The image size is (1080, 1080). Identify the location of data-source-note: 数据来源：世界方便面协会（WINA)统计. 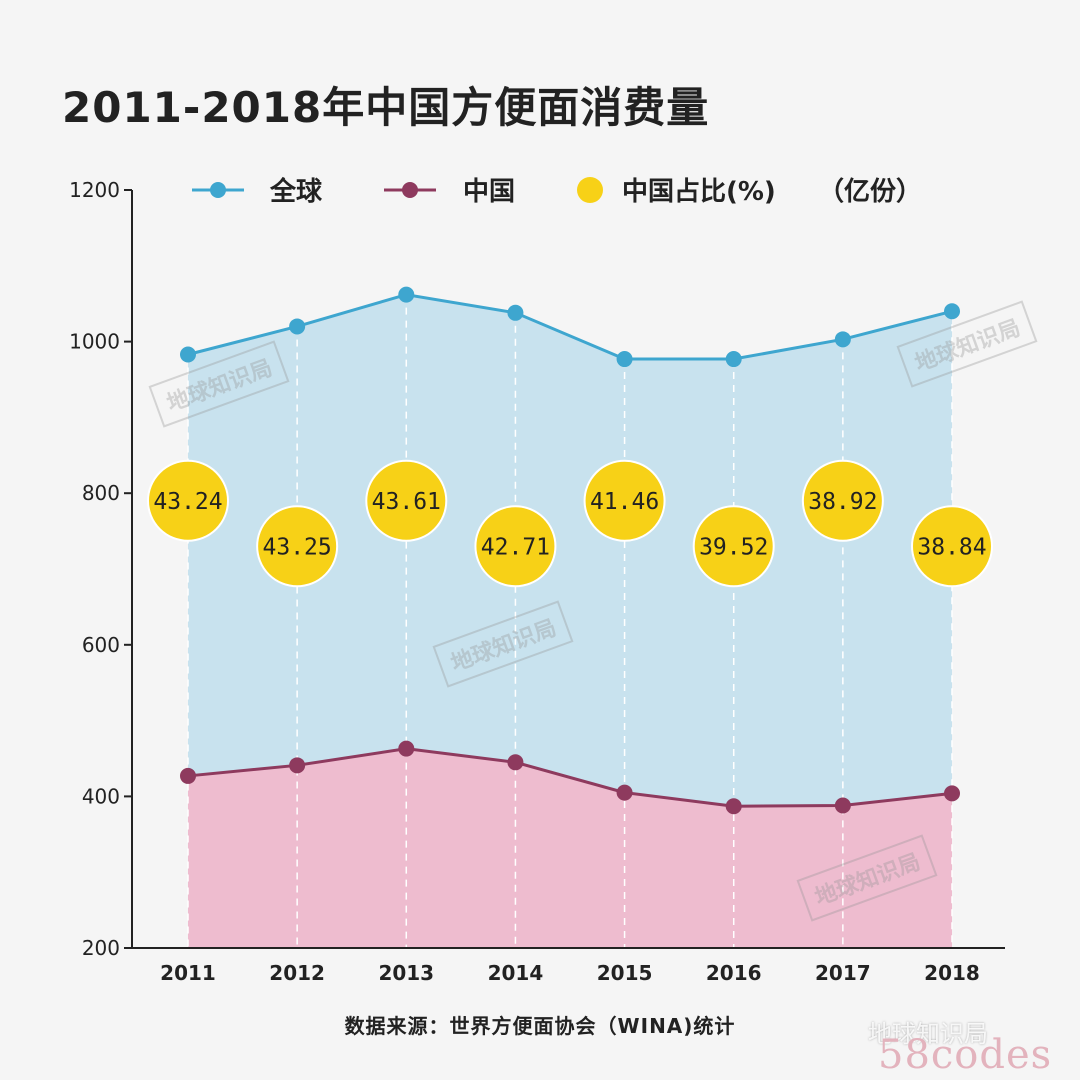
(540, 1026).